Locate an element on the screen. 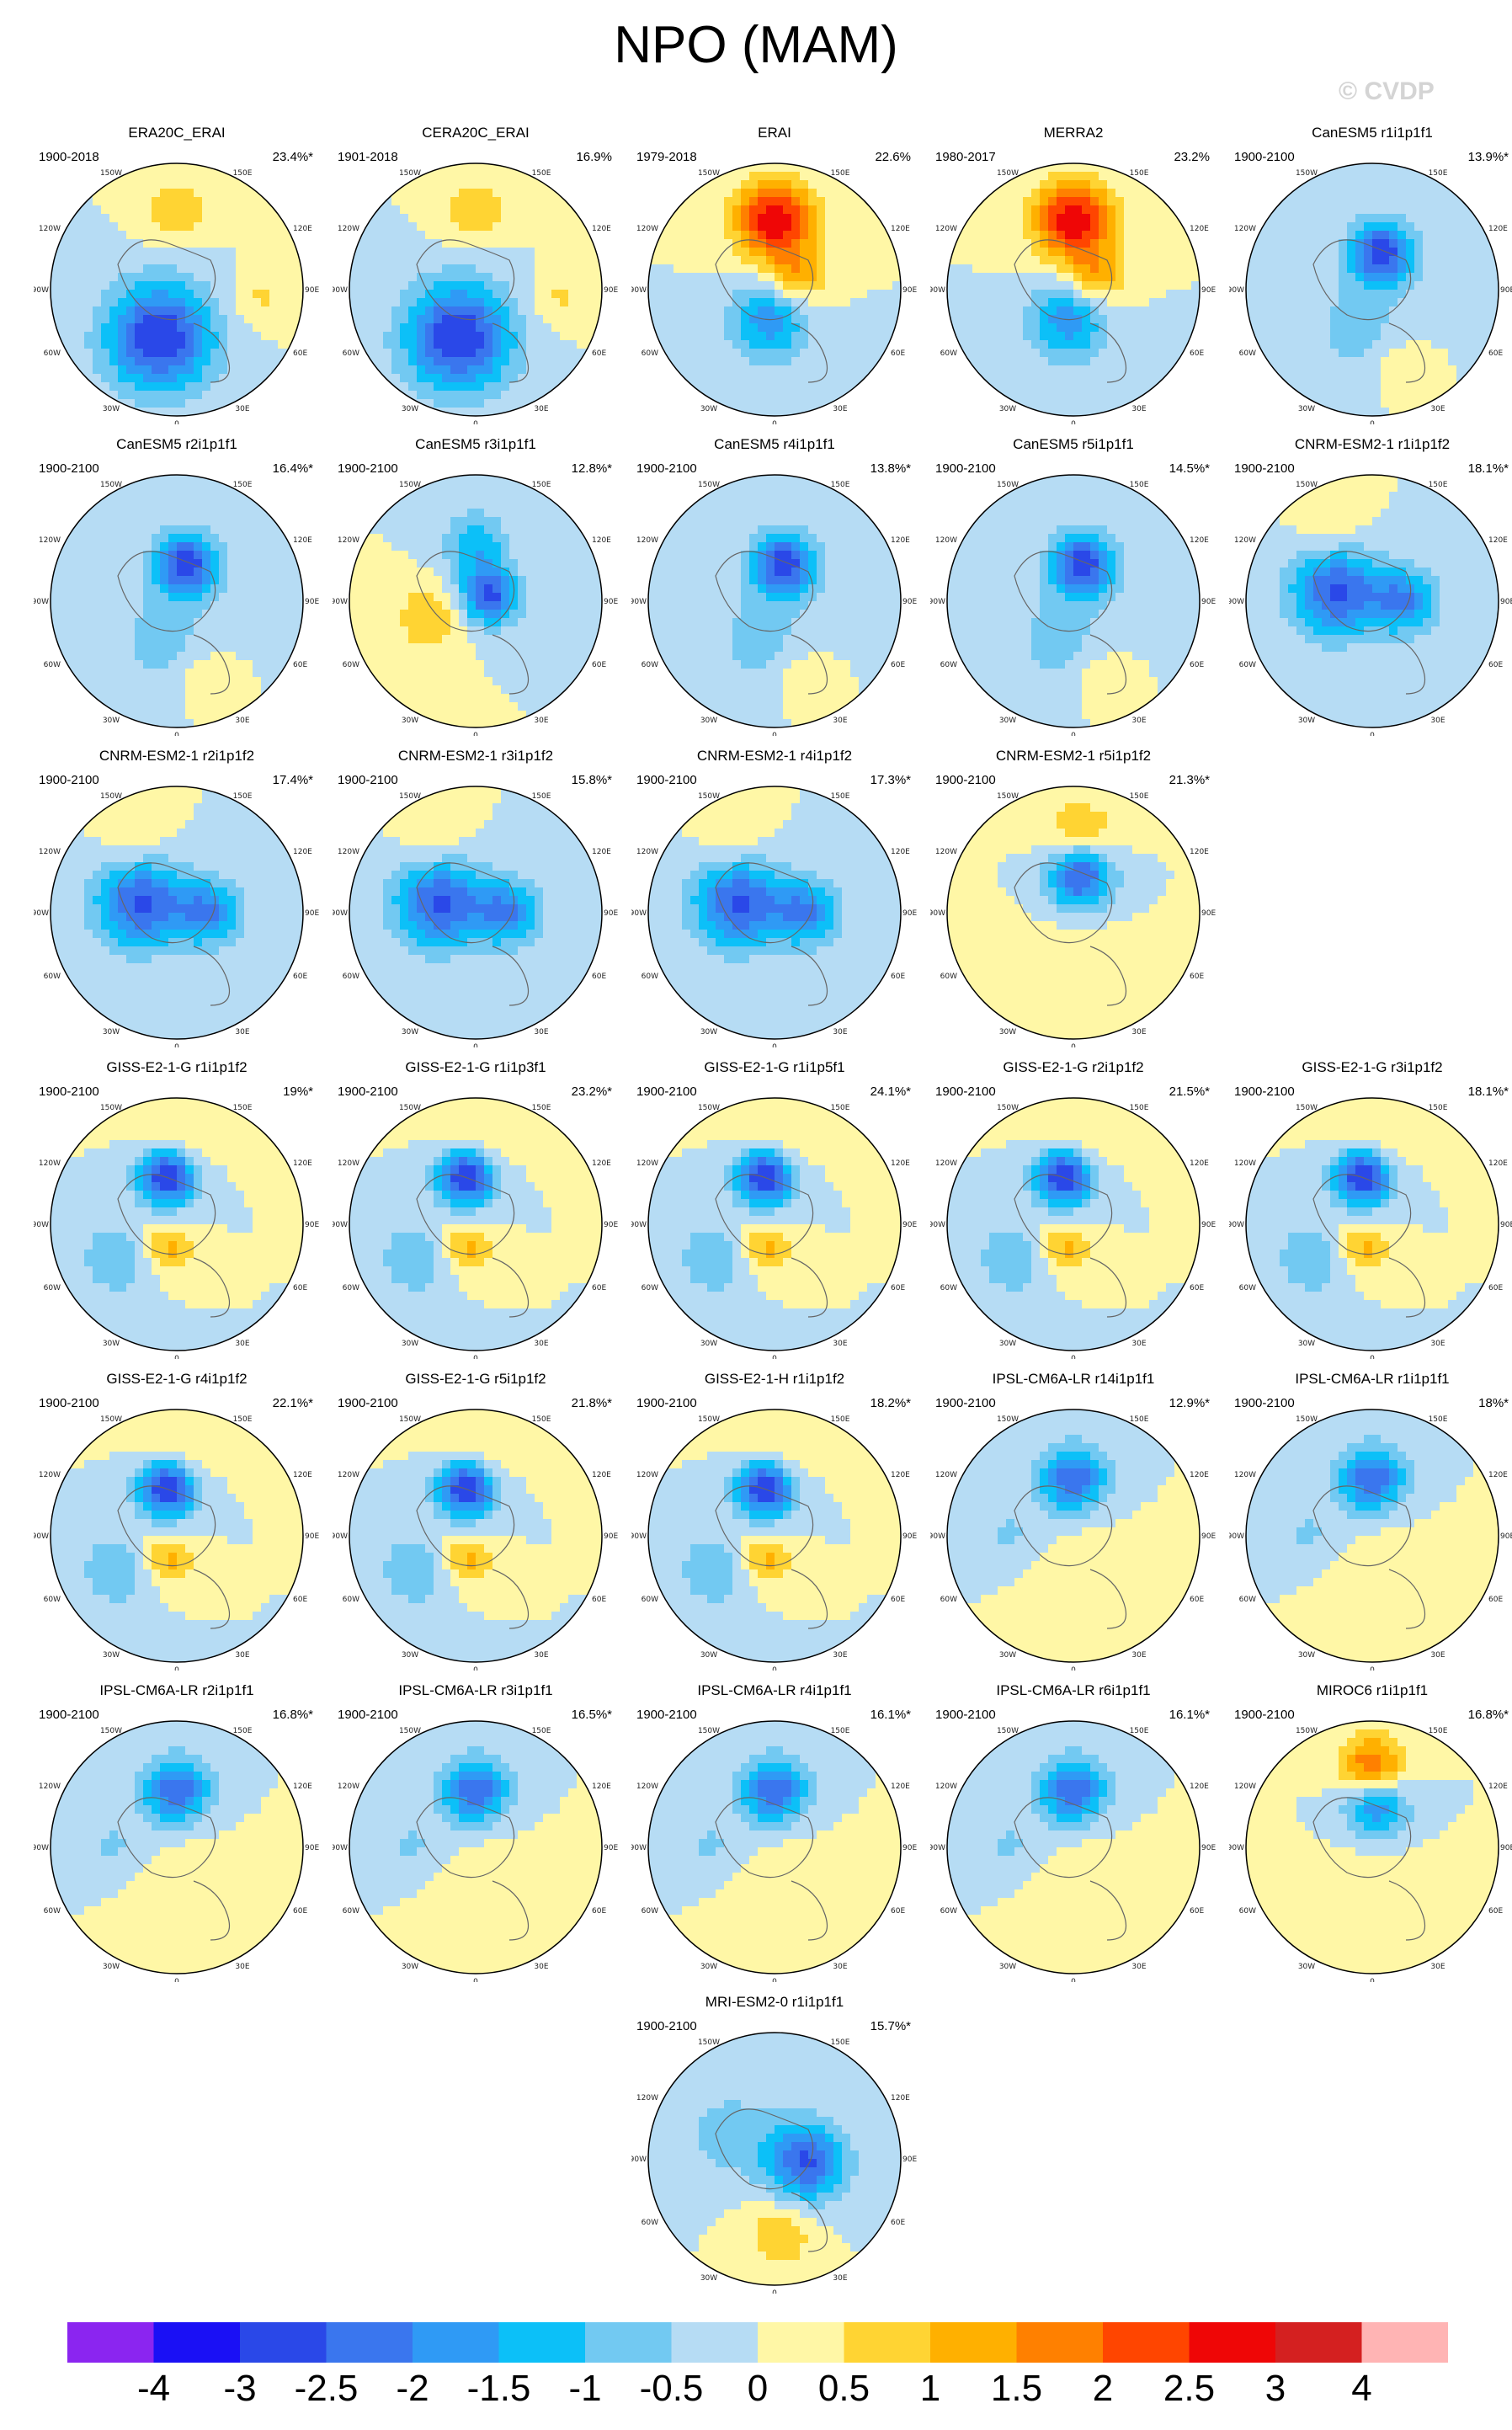 This screenshot has height=2430, width=1512. longitude-label: 60W is located at coordinates (948, 353).